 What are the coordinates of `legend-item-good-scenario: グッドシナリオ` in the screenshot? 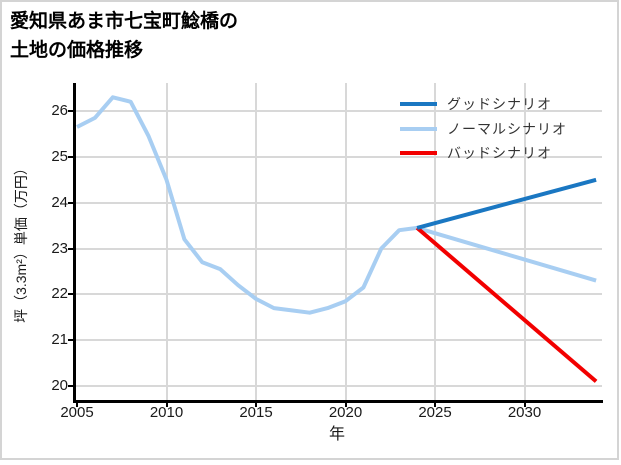 It's located at (483, 104).